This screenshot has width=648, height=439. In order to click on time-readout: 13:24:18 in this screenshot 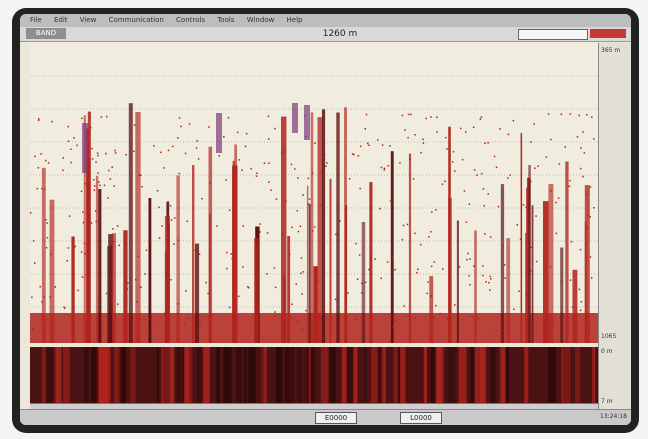, I will do `click(613, 416)`.